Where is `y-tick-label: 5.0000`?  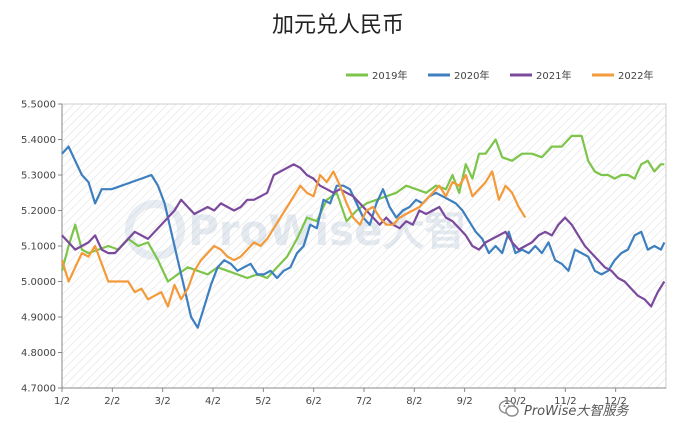 y-tick-label: 5.0000 is located at coordinates (38, 282).